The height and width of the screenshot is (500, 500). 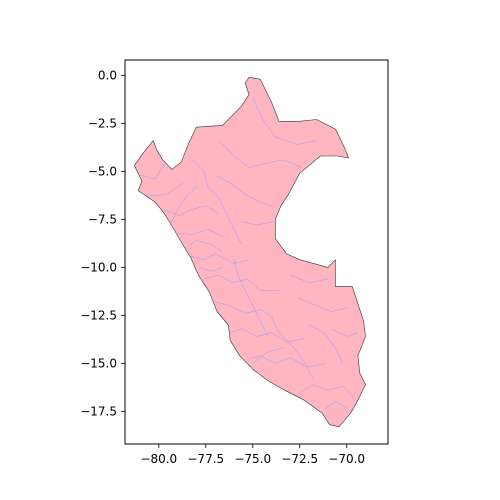 What do you see at coordinates (299, 459) in the screenshot?
I see `x-tick-label: −72.5` at bounding box center [299, 459].